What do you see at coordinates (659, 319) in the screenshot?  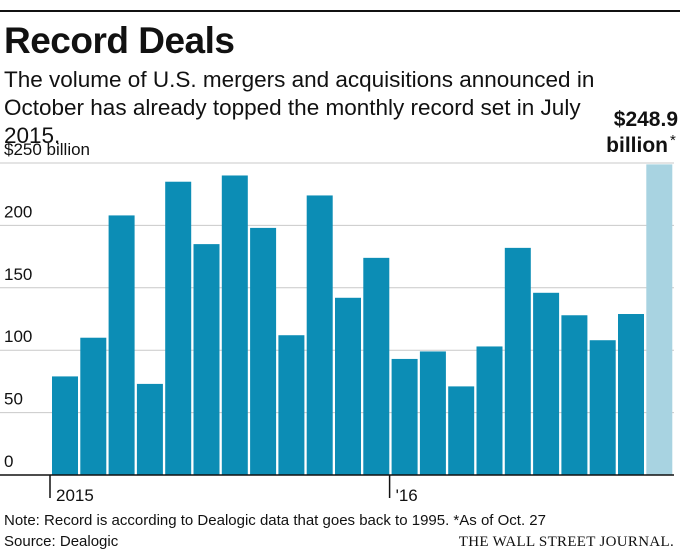 I see `bar-highlight` at bounding box center [659, 319].